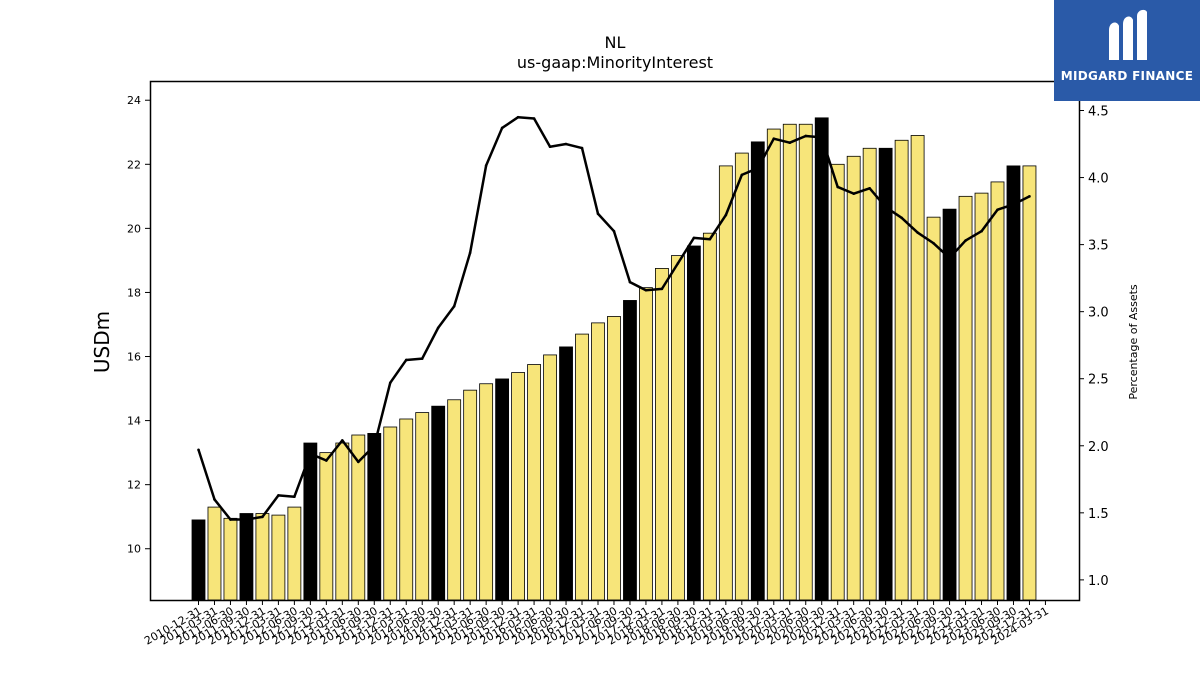 The image size is (1200, 675). What do you see at coordinates (134, 421) in the screenshot?
I see `y-tick-label: 14` at bounding box center [134, 421].